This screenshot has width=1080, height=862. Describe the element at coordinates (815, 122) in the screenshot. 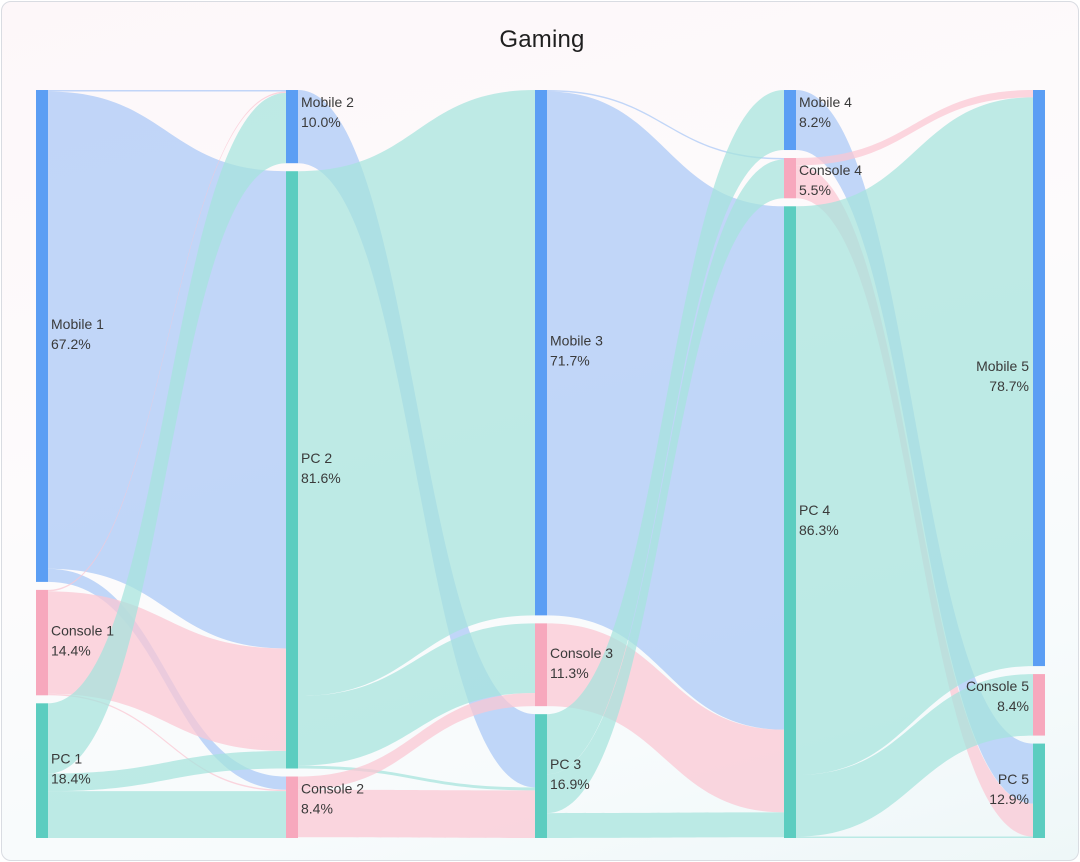

I see `node-percent-label: 8.2%` at that location.